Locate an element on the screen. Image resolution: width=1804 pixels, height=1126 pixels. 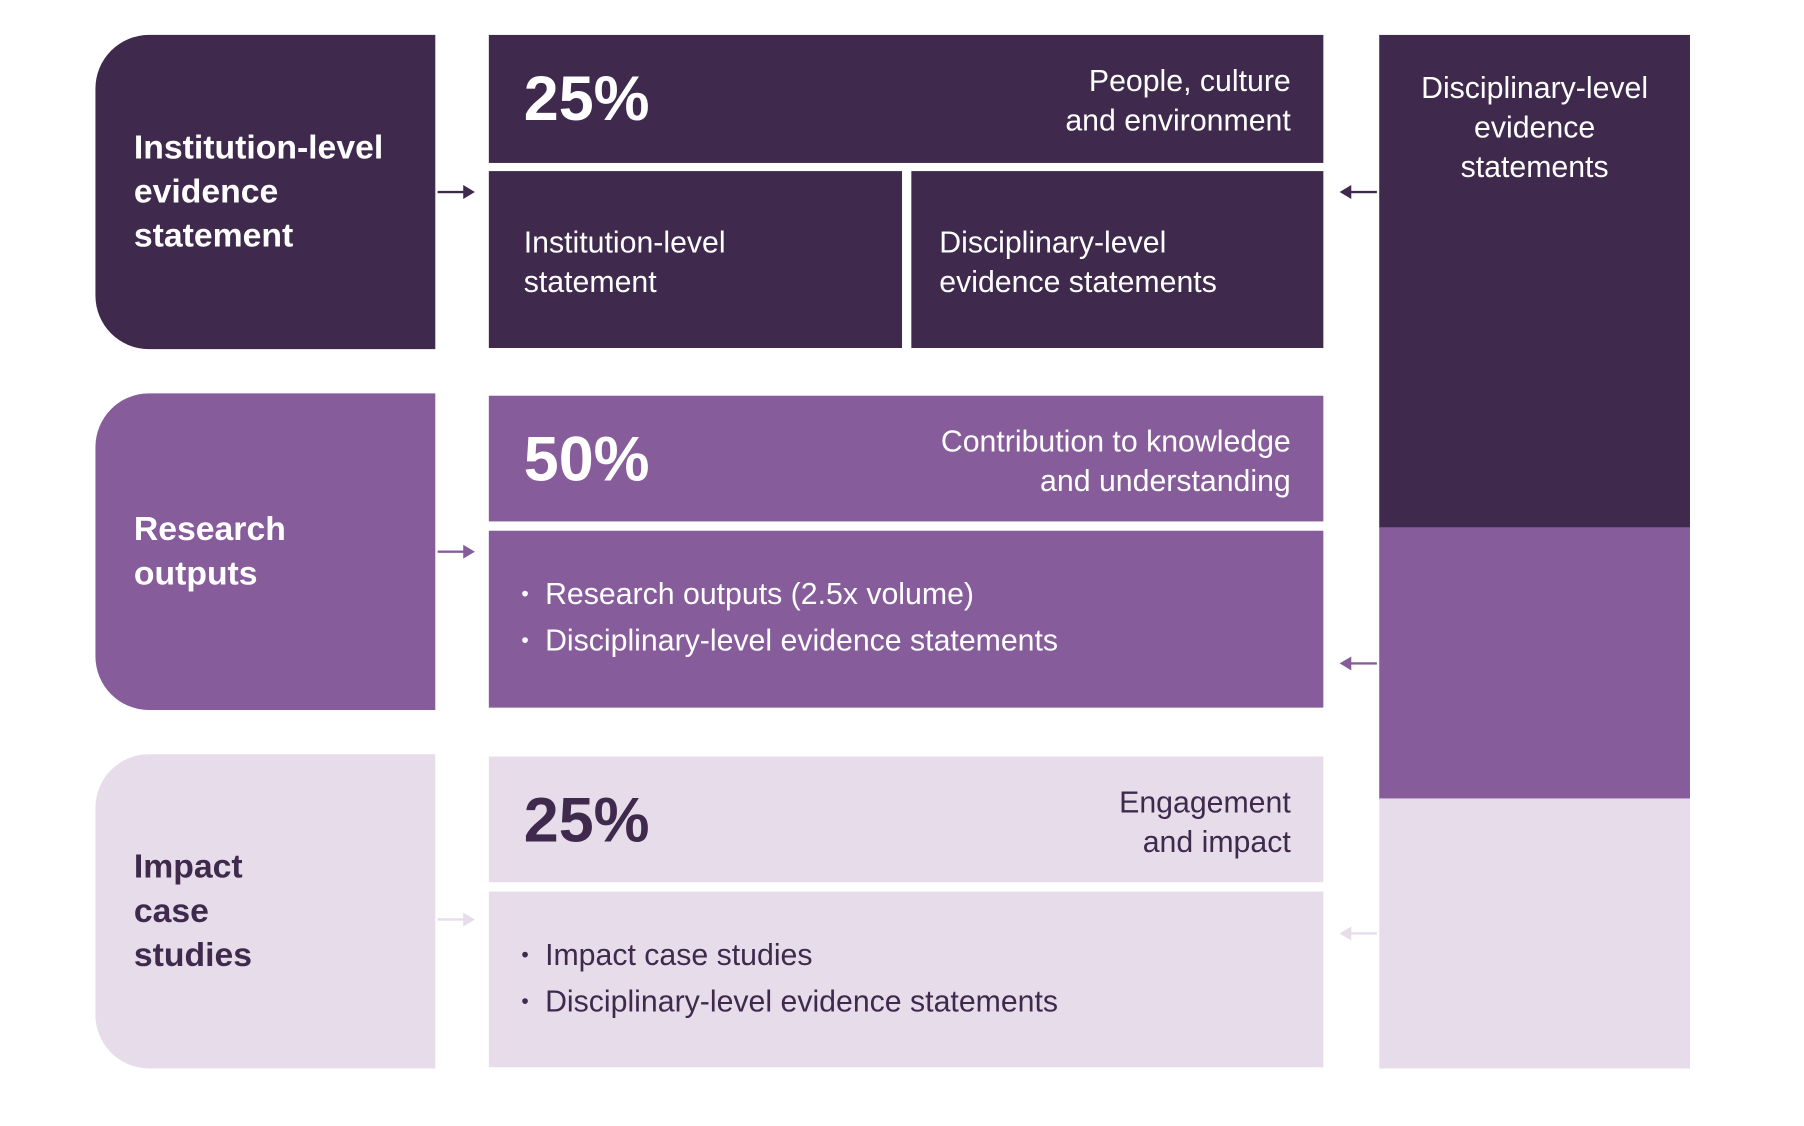
header-label: People, culture and environment is located at coordinates (1178, 100).